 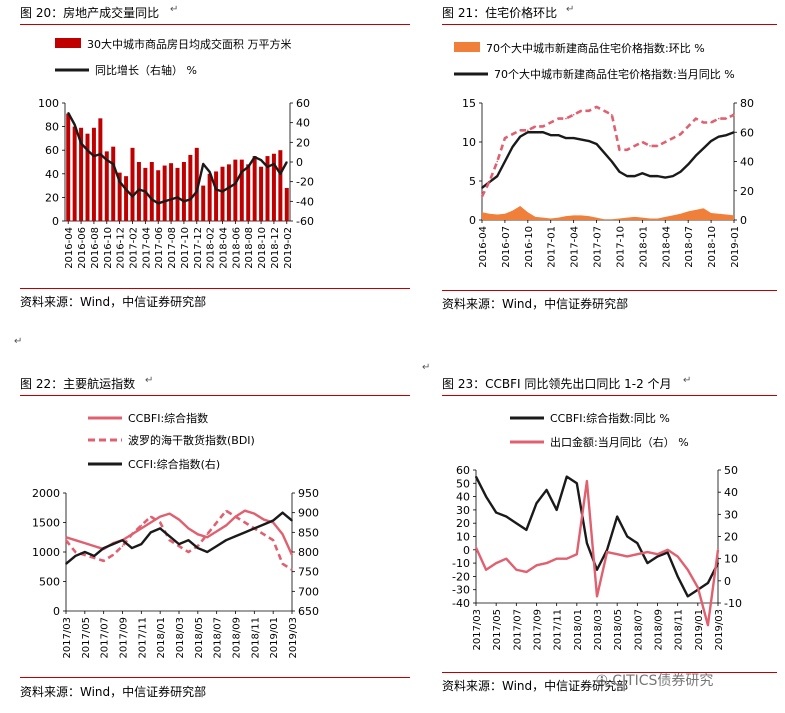 I want to click on x-tick-label: 2017-07, so click(x=598, y=247).